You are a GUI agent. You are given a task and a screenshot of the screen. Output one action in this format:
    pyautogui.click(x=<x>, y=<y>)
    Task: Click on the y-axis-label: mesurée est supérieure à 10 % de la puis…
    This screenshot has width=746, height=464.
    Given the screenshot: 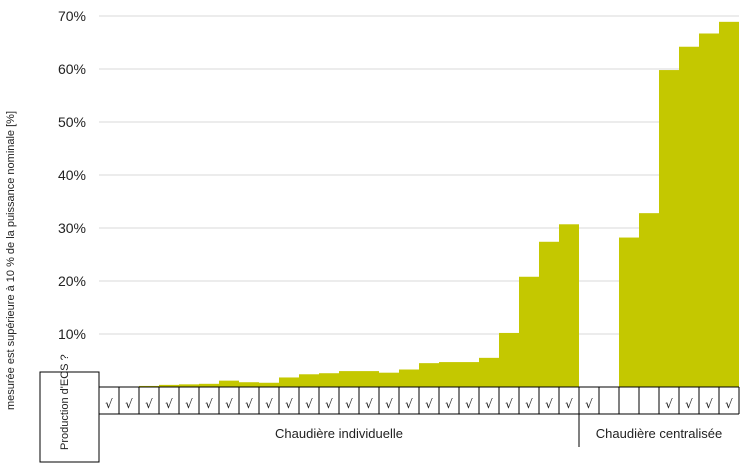 What is the action you would take?
    pyautogui.click(x=11, y=260)
    